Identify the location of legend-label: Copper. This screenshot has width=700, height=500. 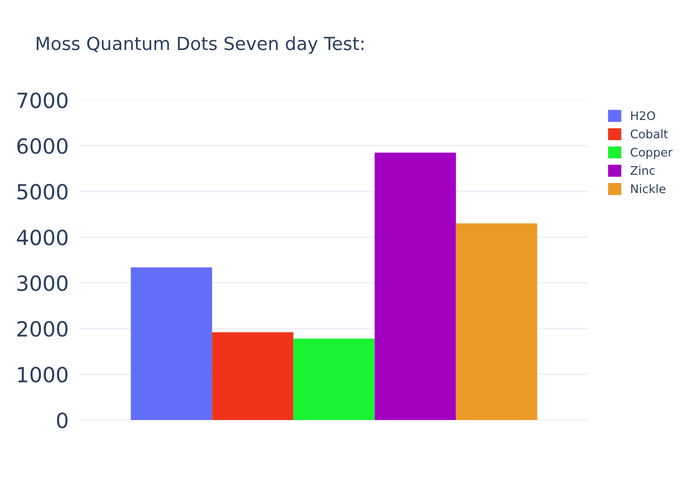
(651, 153).